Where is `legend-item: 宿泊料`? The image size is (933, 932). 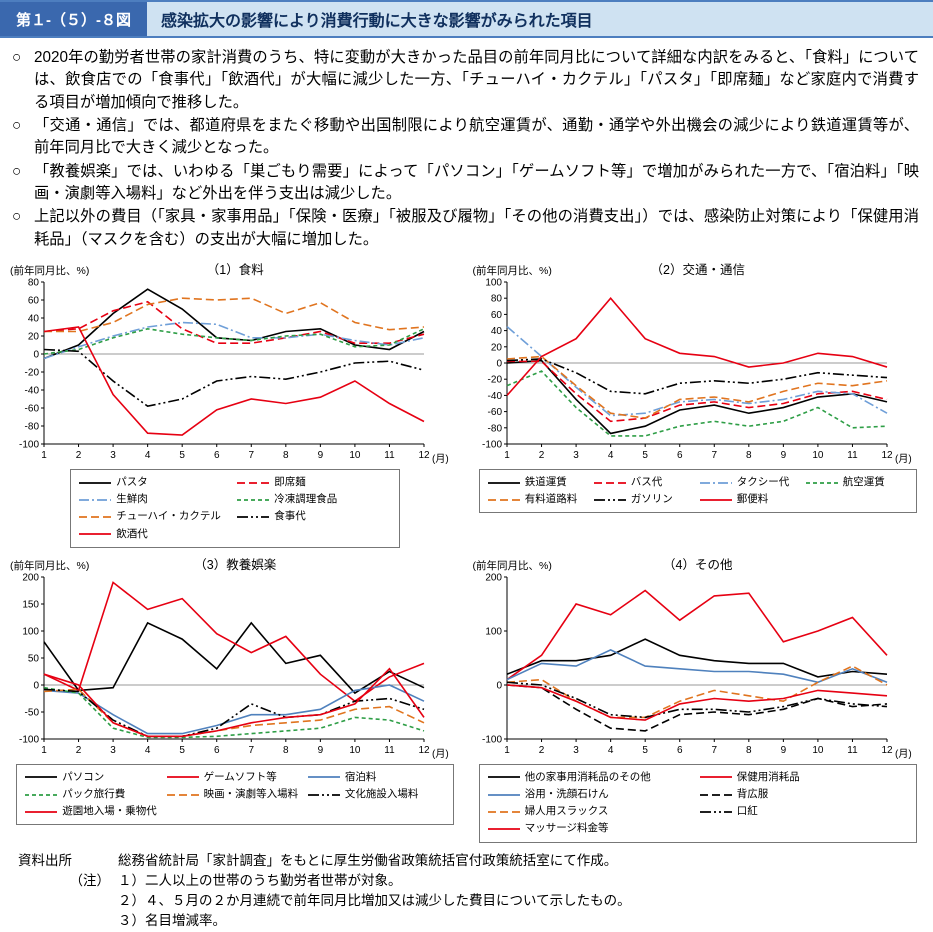 legend-item: 宿泊料 is located at coordinates (376, 777).